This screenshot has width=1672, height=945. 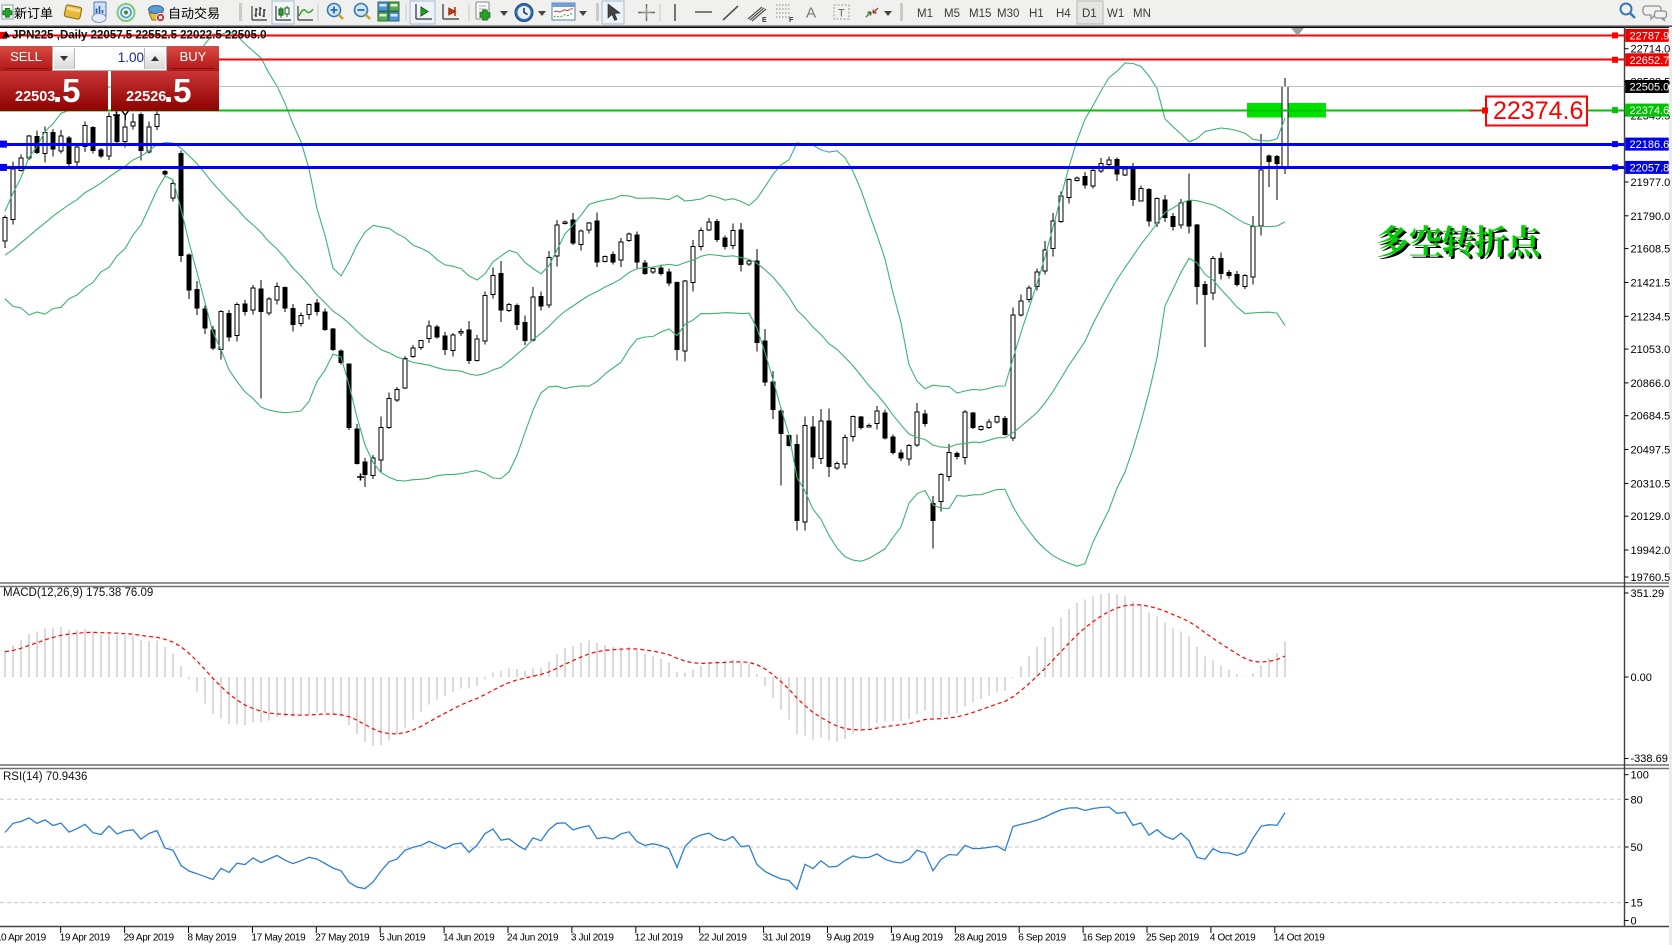 What do you see at coordinates (1637, 800) in the screenshot?
I see `svg-text: 80` at bounding box center [1637, 800].